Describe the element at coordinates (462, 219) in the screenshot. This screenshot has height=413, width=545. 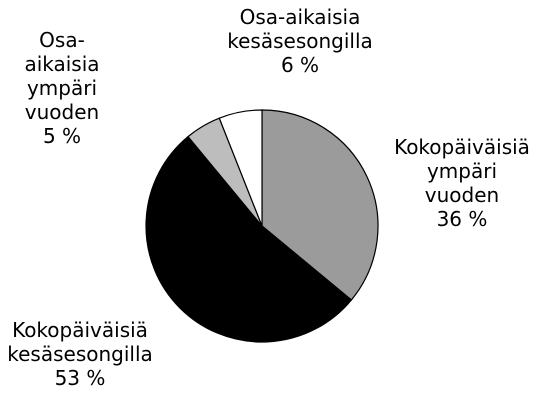
I see `value-label: 36 %` at that location.